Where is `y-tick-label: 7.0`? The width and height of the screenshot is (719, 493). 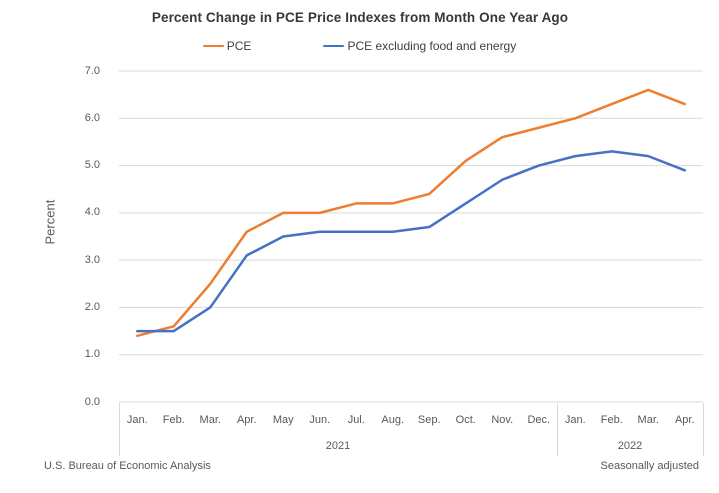
y-tick-label: 7.0 is located at coordinates (92, 70).